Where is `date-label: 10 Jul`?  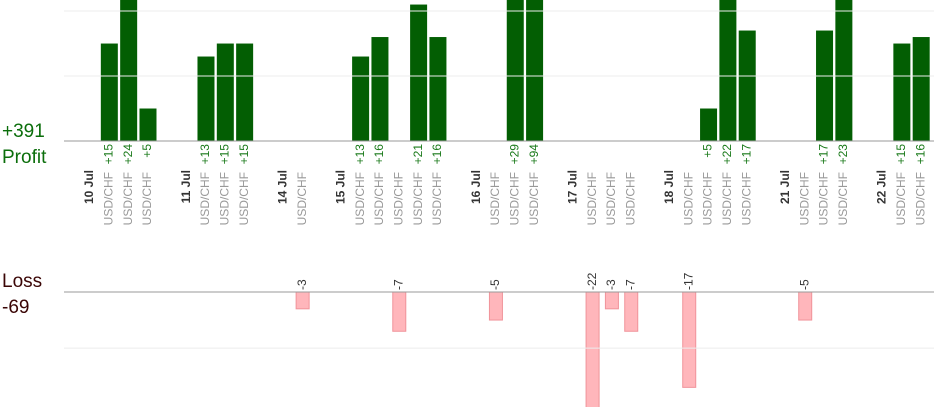
date-label: 10 Jul is located at coordinates (89, 187).